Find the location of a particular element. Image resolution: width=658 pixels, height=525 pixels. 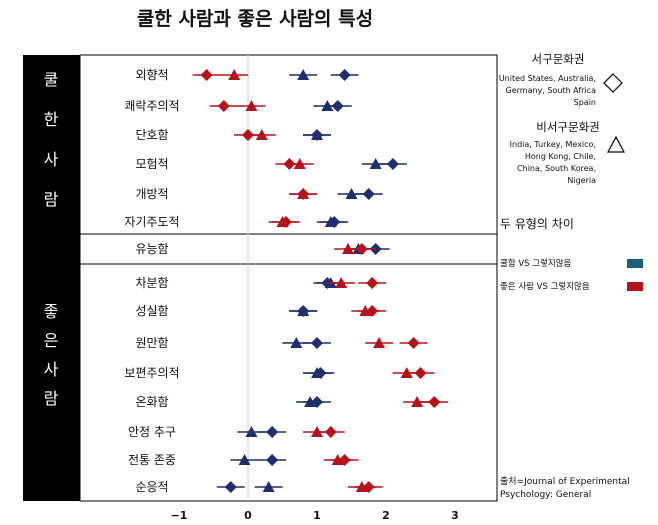

row-label-6: 유능함 is located at coordinates (151, 249).